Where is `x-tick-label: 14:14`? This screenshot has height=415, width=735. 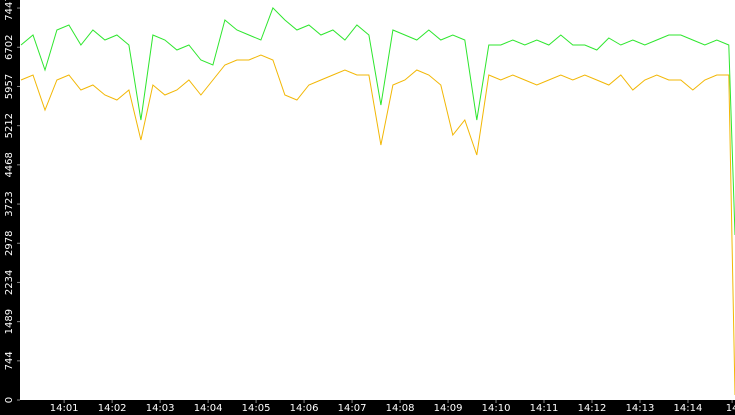
x-tick-label: 14:14 is located at coordinates (688, 408).